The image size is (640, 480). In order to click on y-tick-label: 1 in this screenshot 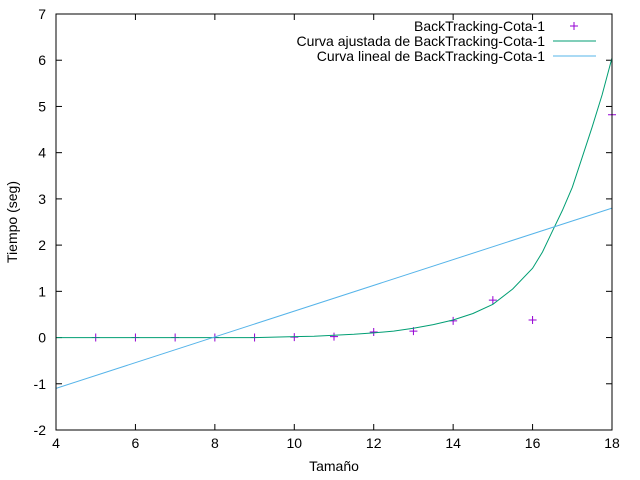, I will do `click(42, 291)`.